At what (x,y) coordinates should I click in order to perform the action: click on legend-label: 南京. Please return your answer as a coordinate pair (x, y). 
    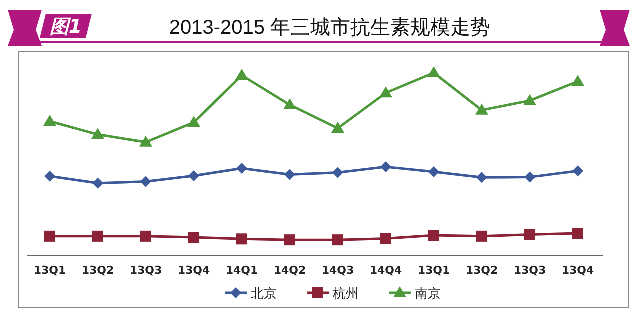
    Looking at the image, I should click on (428, 294).